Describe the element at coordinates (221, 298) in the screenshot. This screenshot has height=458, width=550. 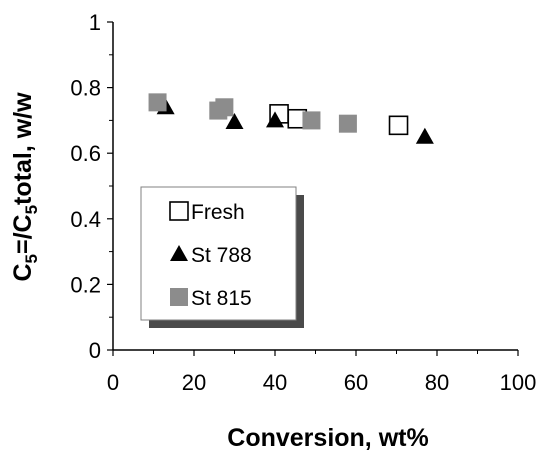
I see `legend-label: St 815` at that location.